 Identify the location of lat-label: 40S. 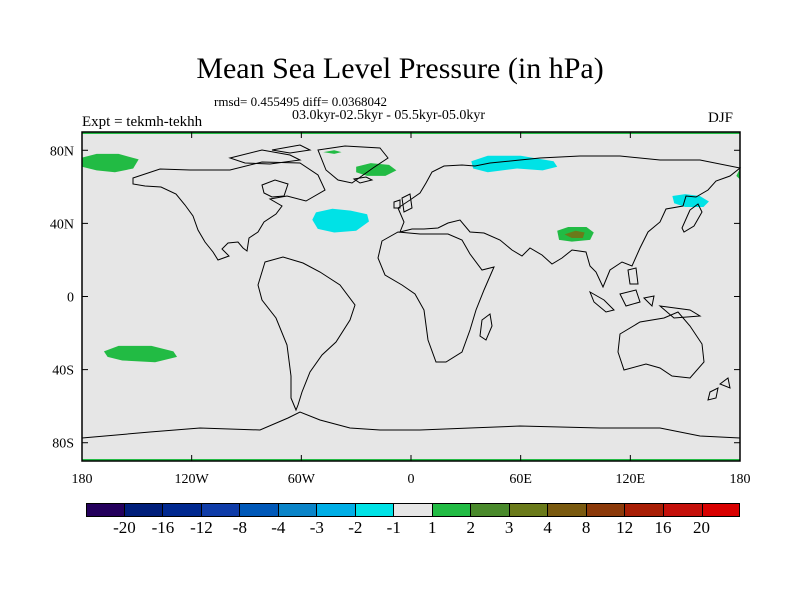
(63, 371).